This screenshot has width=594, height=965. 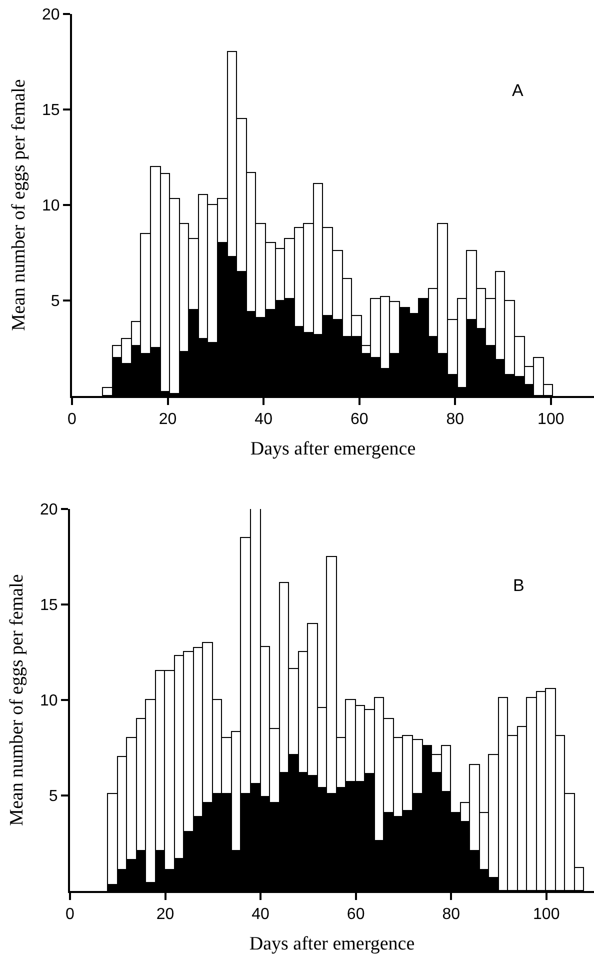 I want to click on annotation: A, so click(x=518, y=90).